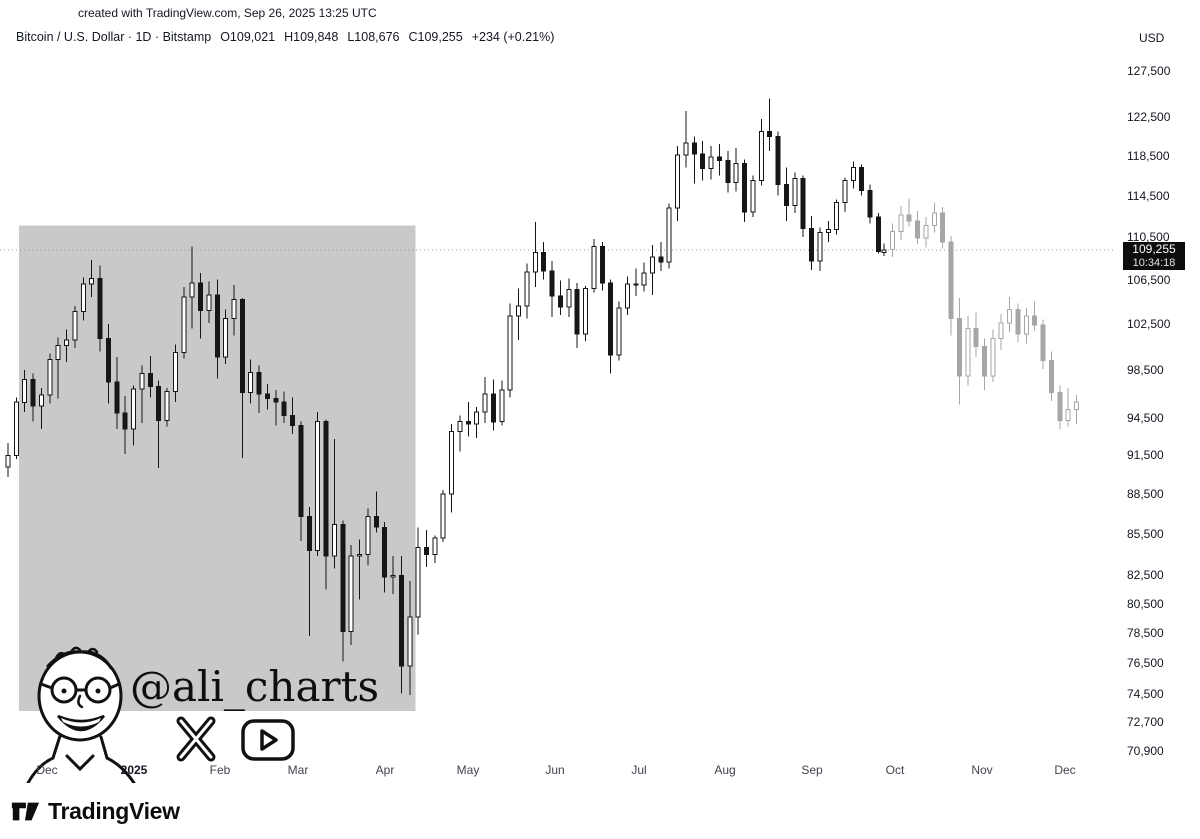 The height and width of the screenshot is (839, 1200). Describe the element at coordinates (1154, 263) in the screenshot. I see `bar-countdown: 10:34:18` at that location.